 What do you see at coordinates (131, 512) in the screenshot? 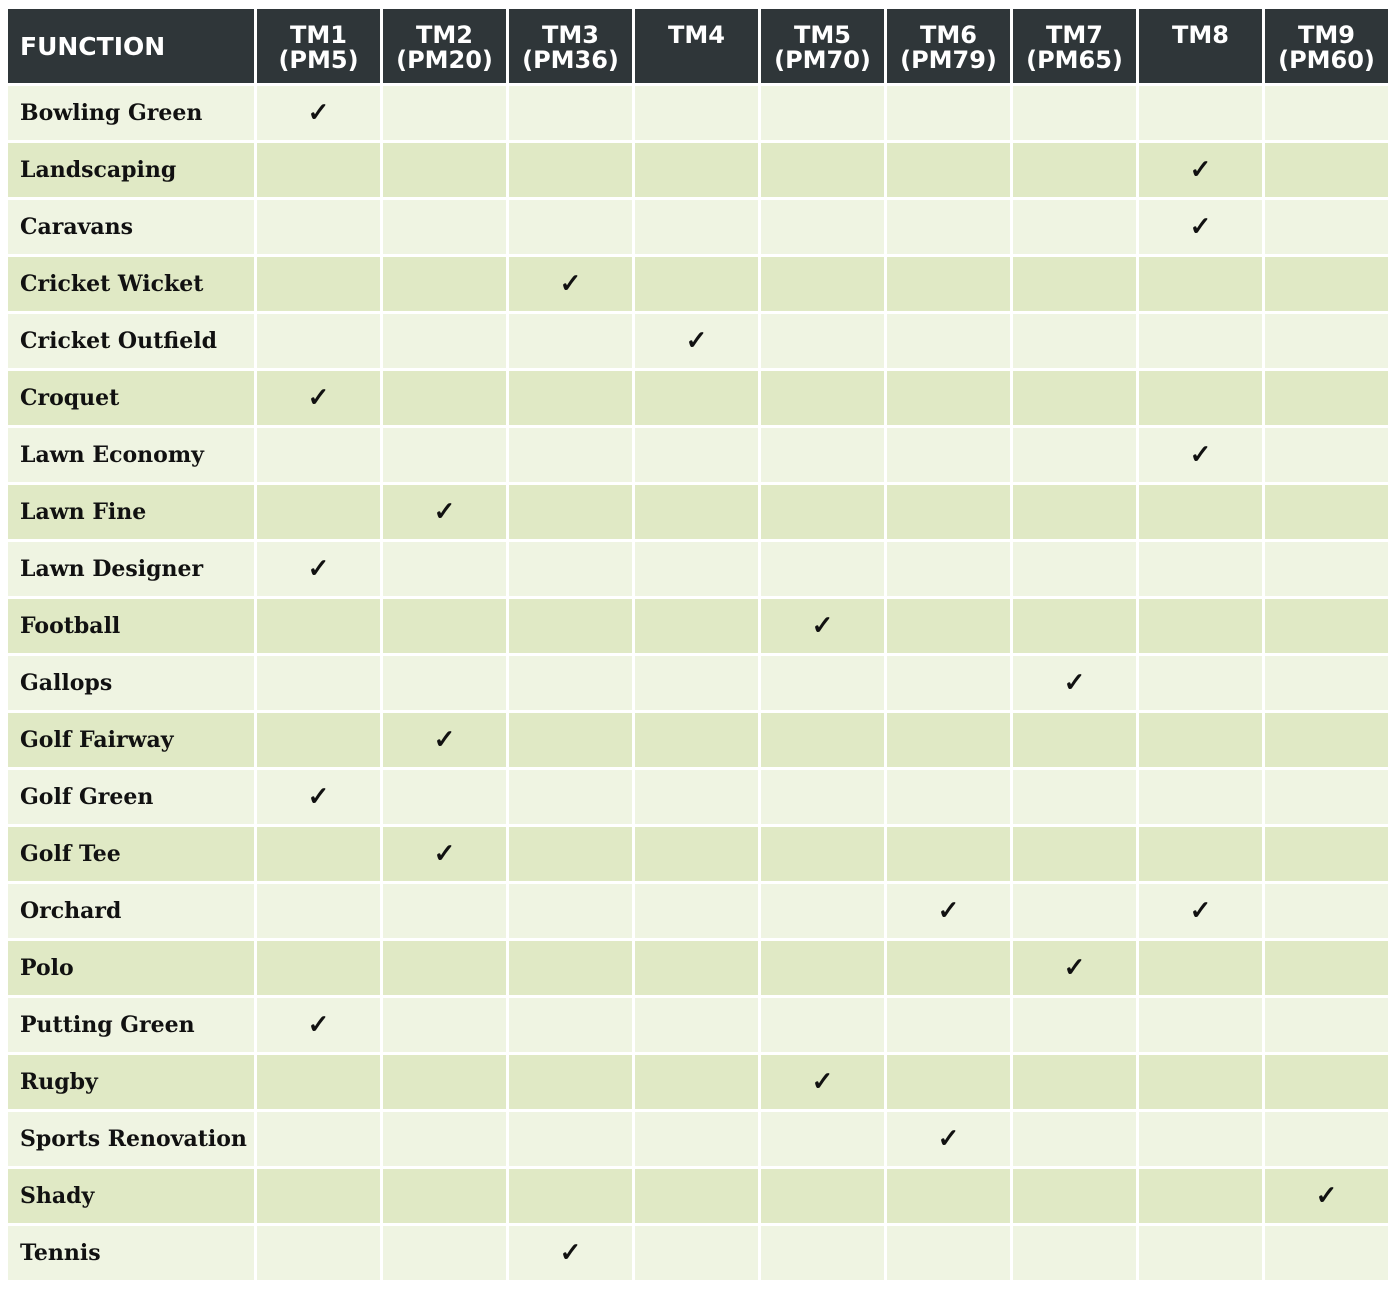
I see `row-label: Lawn Fine` at bounding box center [131, 512].